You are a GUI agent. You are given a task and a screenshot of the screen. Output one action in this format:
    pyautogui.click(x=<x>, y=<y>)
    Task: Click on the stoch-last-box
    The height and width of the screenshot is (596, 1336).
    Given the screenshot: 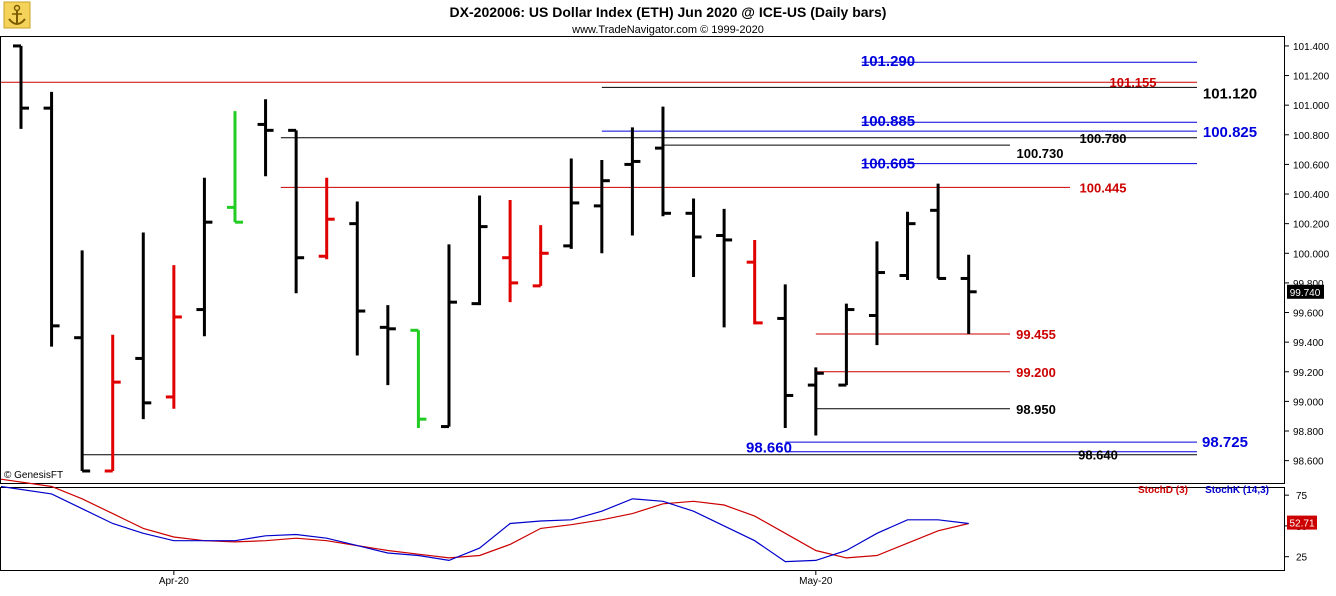 What is the action you would take?
    pyautogui.click(x=1302, y=522)
    